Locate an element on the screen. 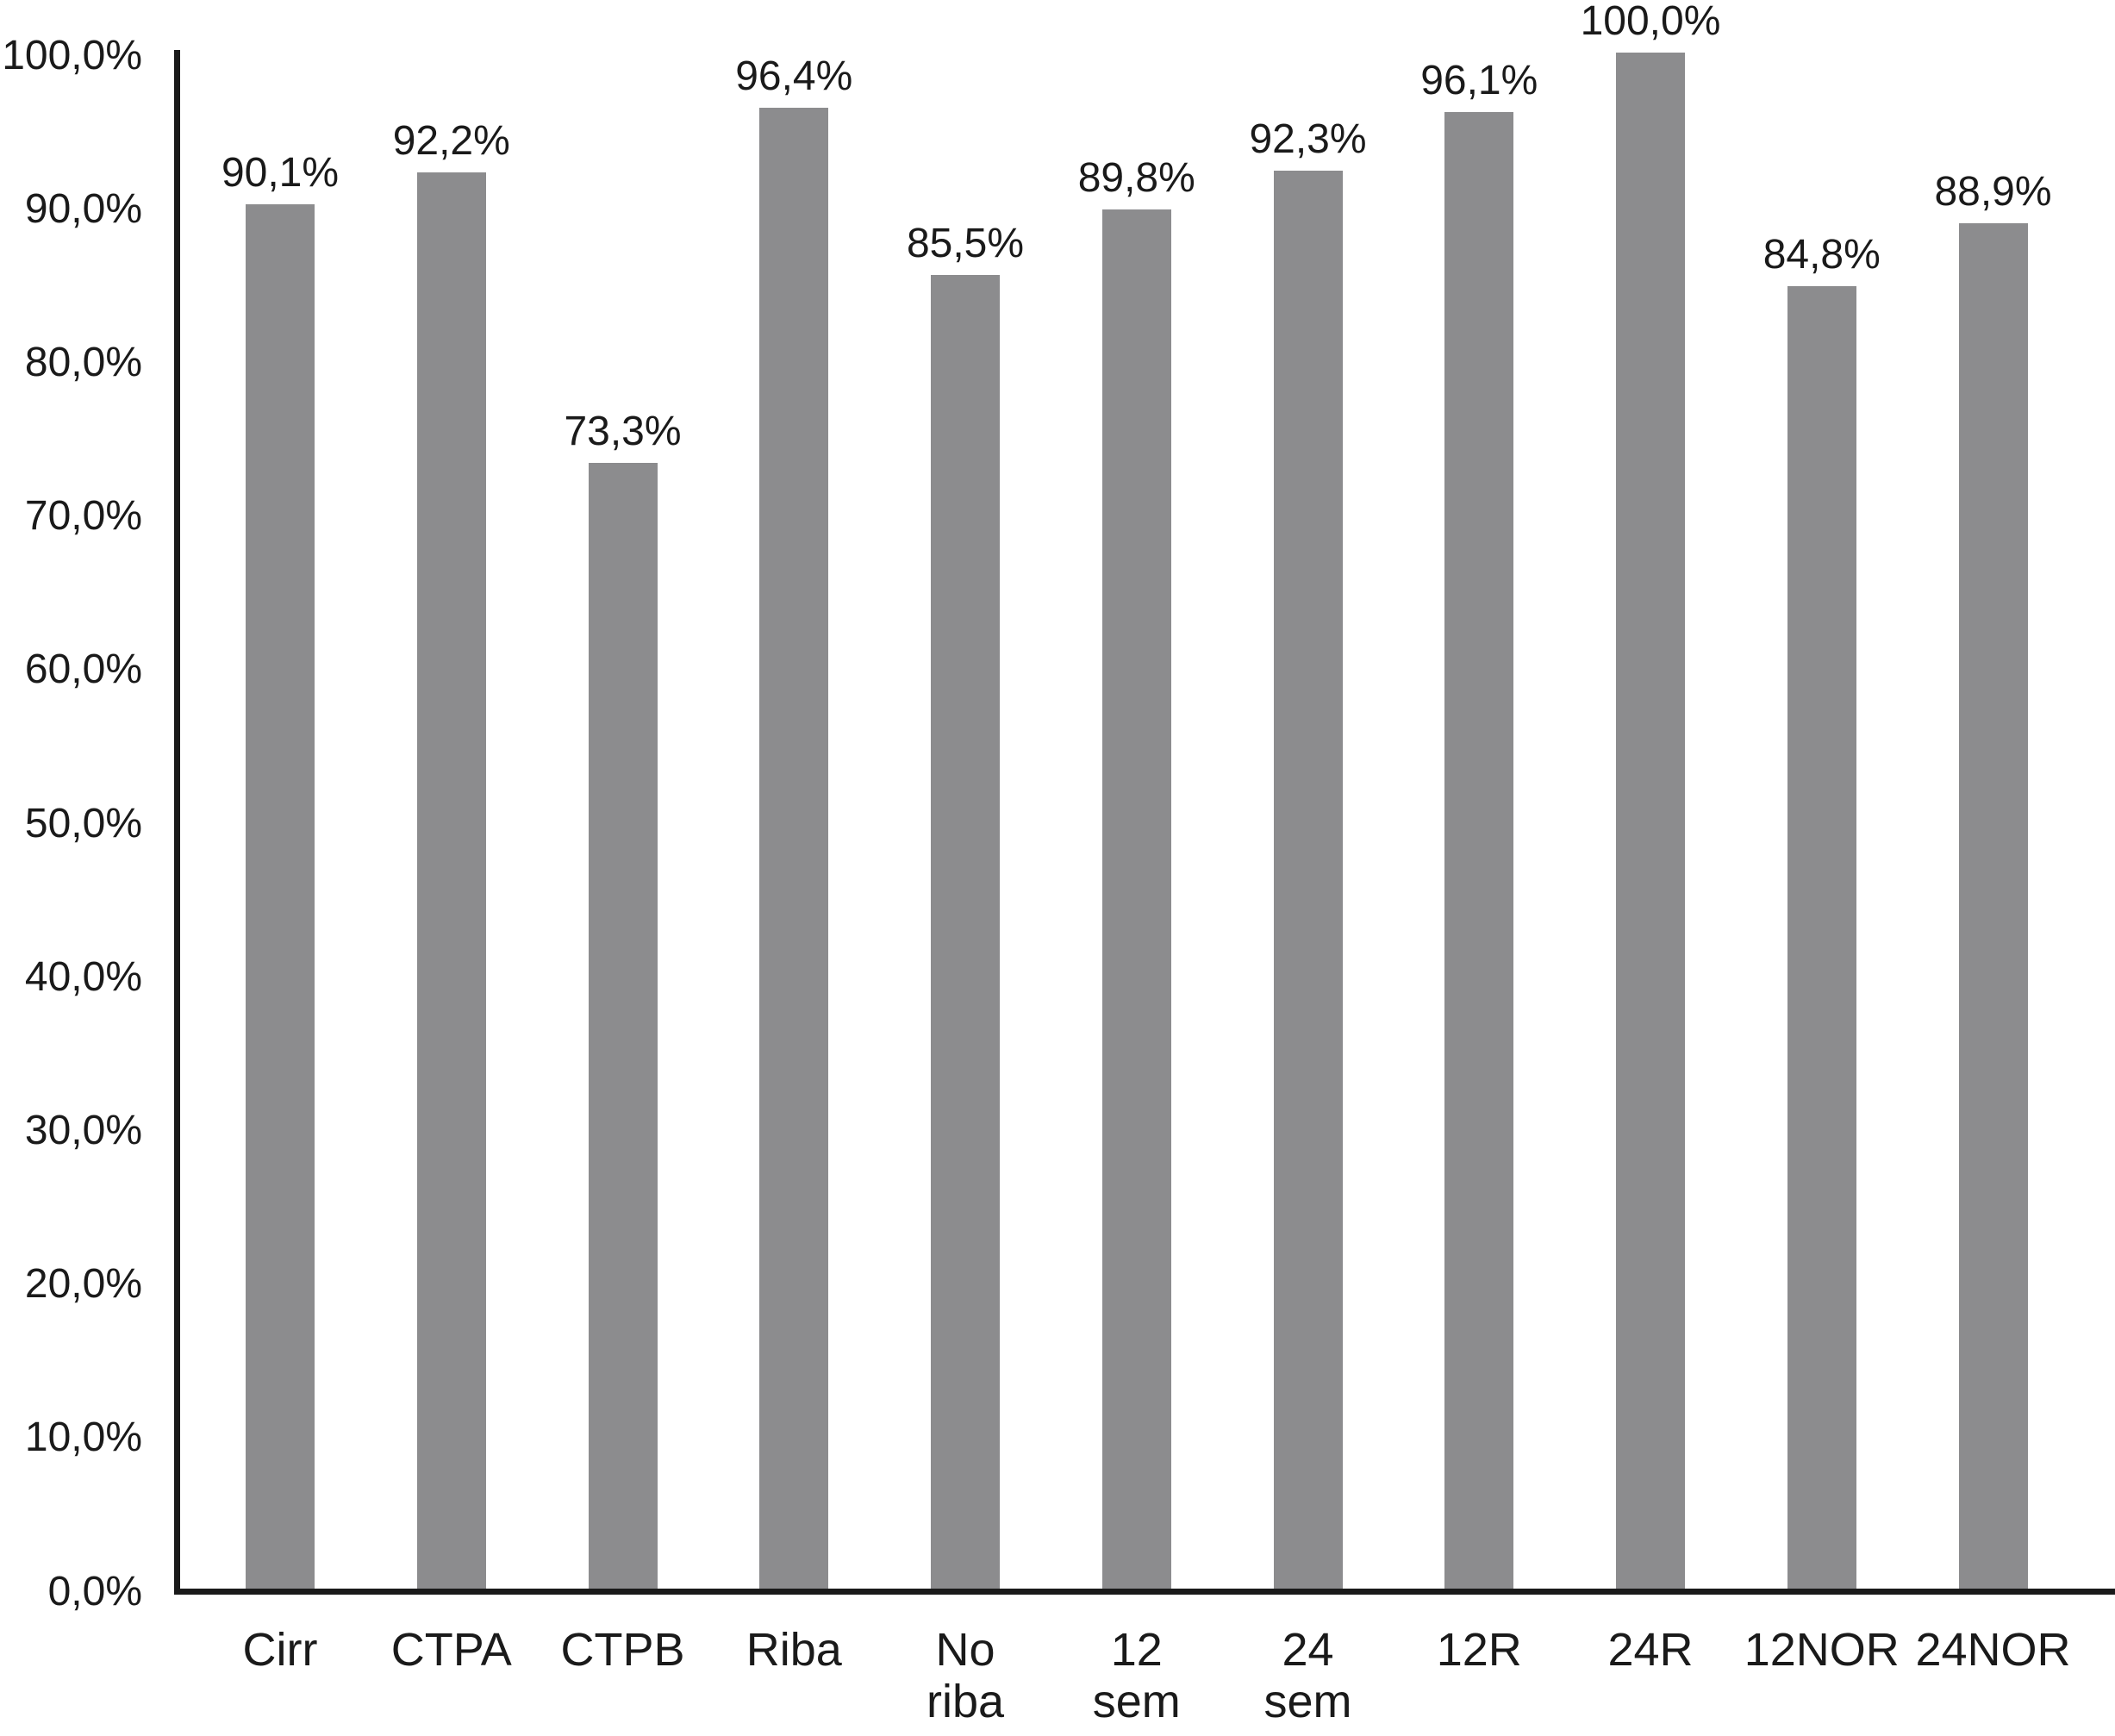  bar-cirr is located at coordinates (280, 896).